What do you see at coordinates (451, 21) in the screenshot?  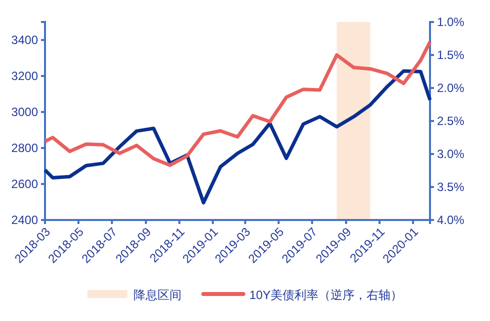 I see `y2-tick-label: 1.0%` at bounding box center [451, 21].